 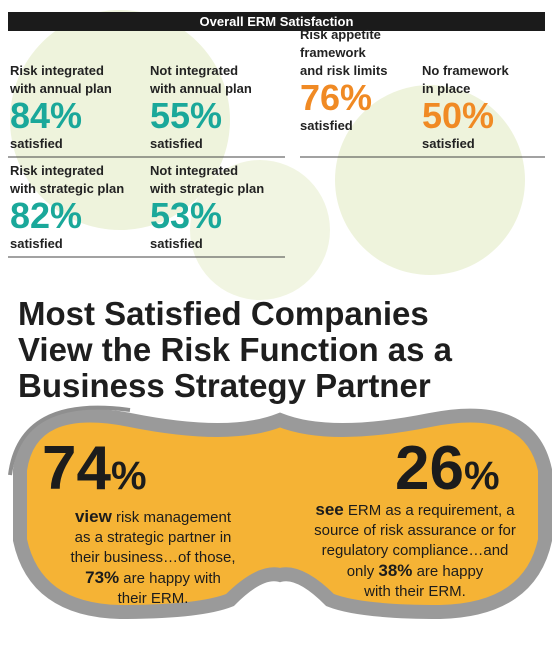 What do you see at coordinates (448, 571) in the screenshot?
I see `text-segment: are happy` at bounding box center [448, 571].